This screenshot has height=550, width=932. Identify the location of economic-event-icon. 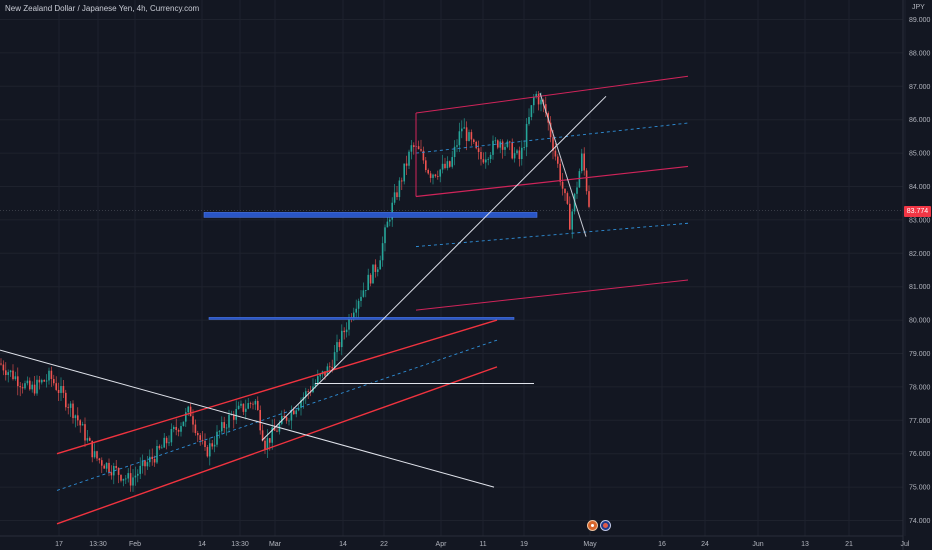
(605, 525).